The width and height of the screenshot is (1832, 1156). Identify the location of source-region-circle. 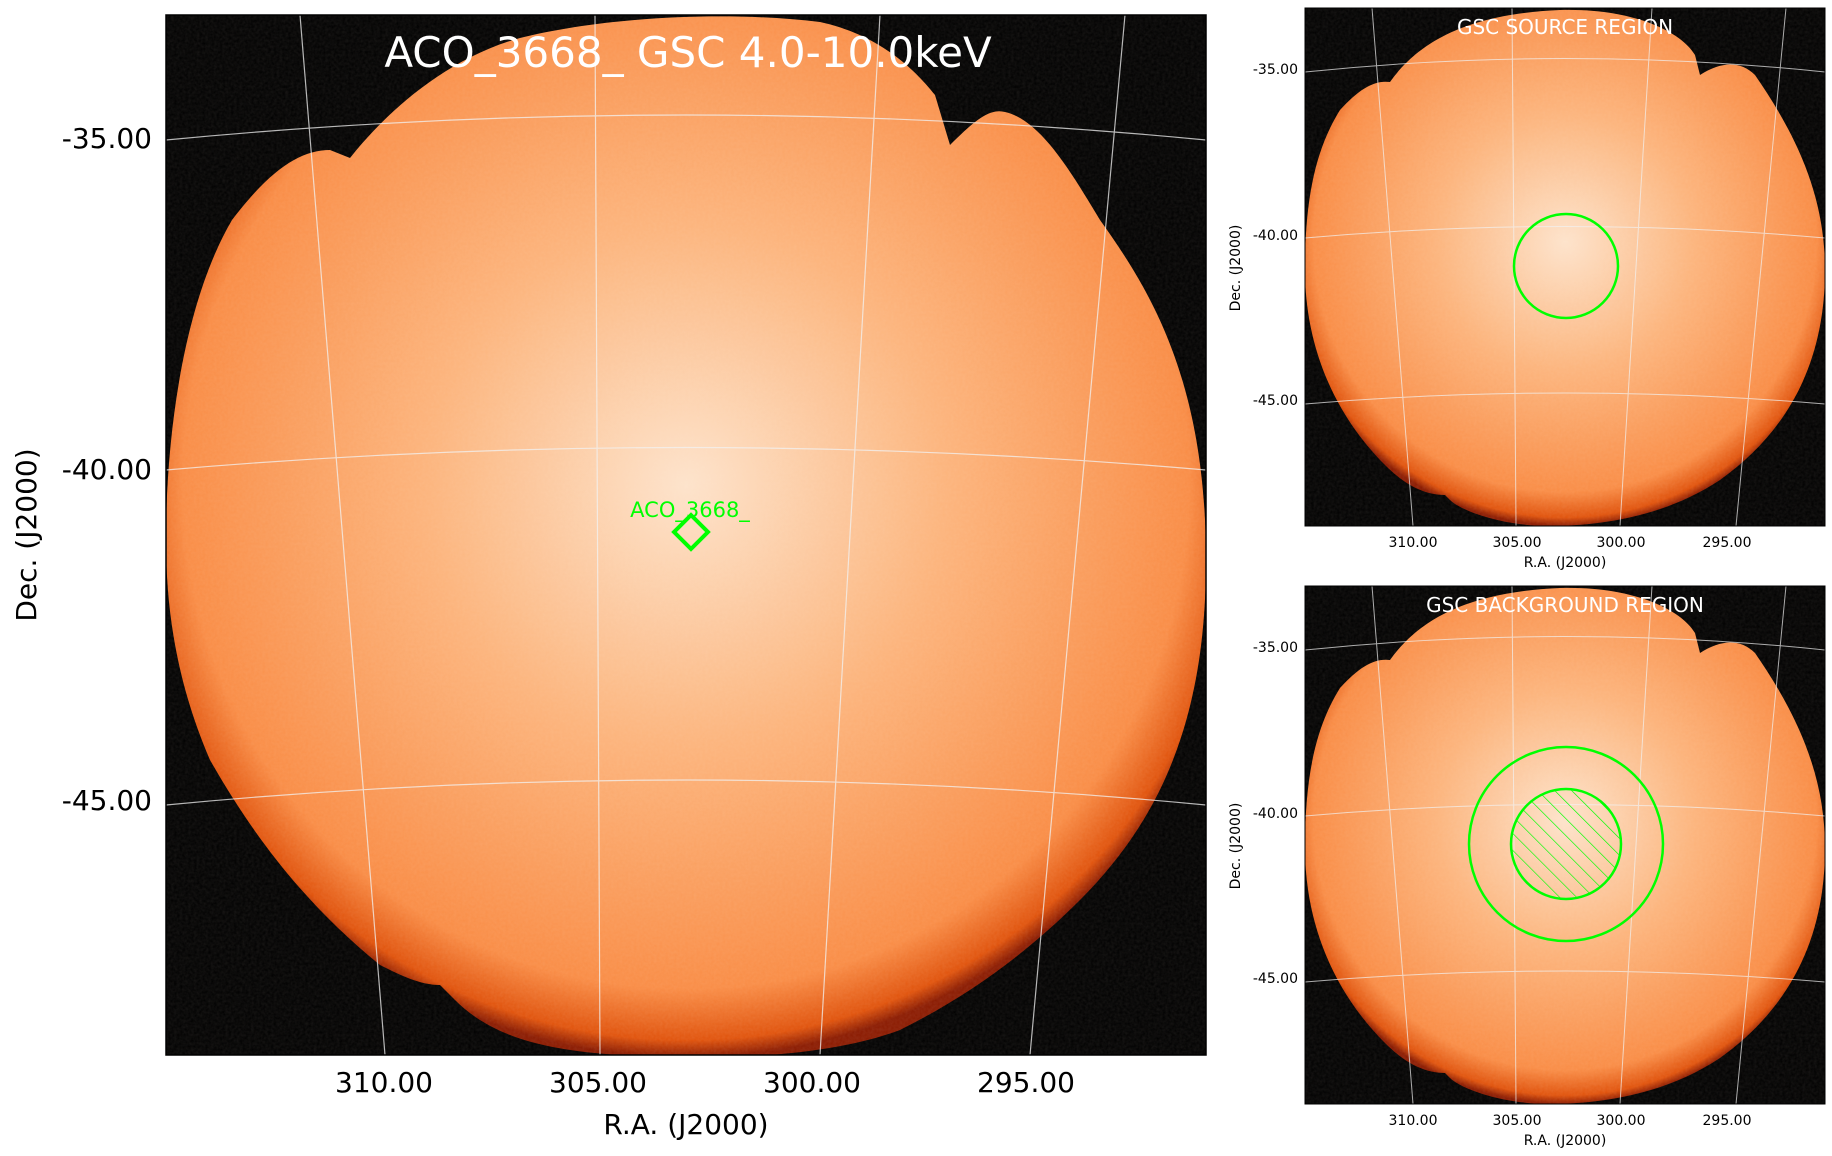
(1566, 266).